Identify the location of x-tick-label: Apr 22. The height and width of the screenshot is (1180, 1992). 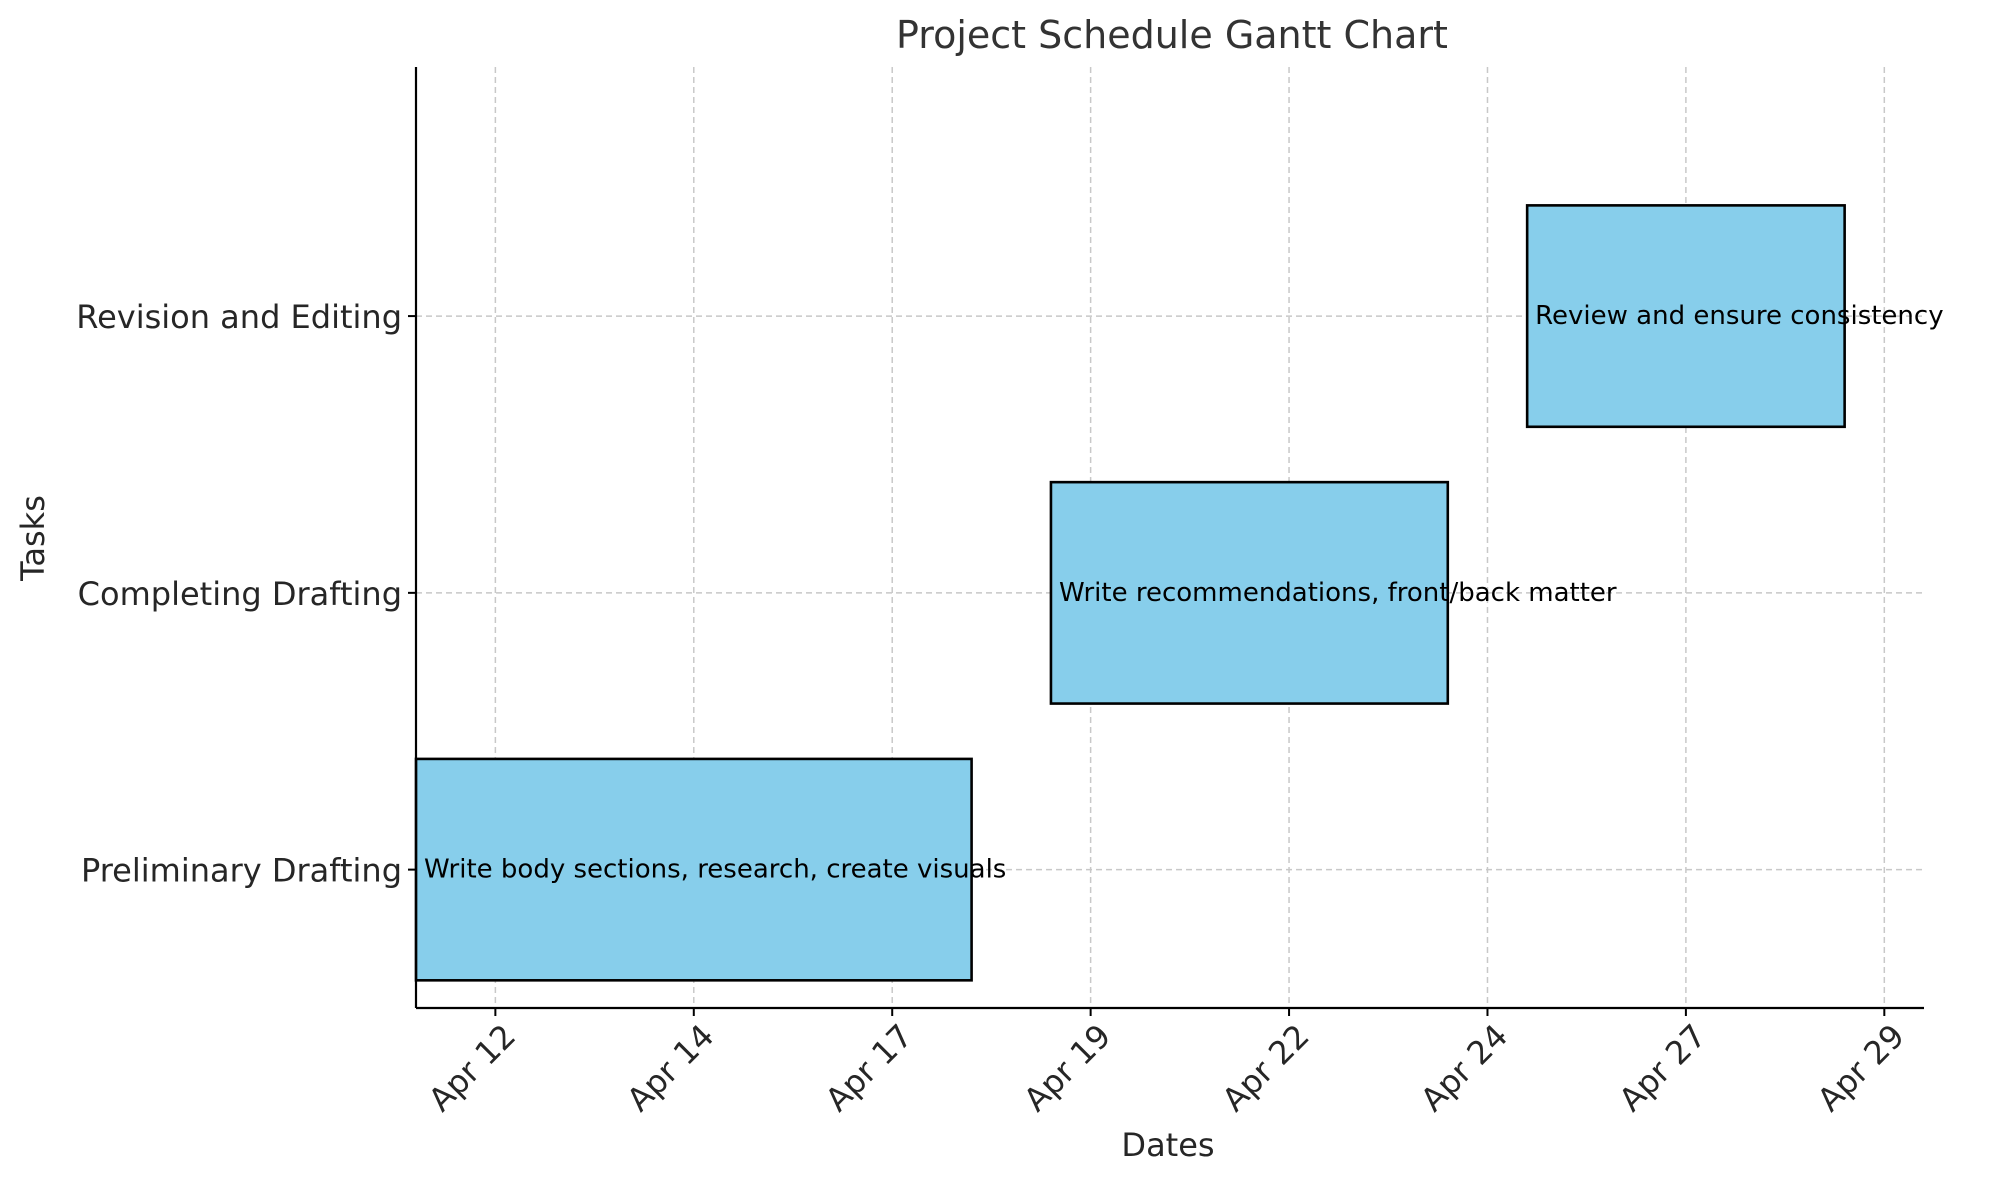
(1266, 1068).